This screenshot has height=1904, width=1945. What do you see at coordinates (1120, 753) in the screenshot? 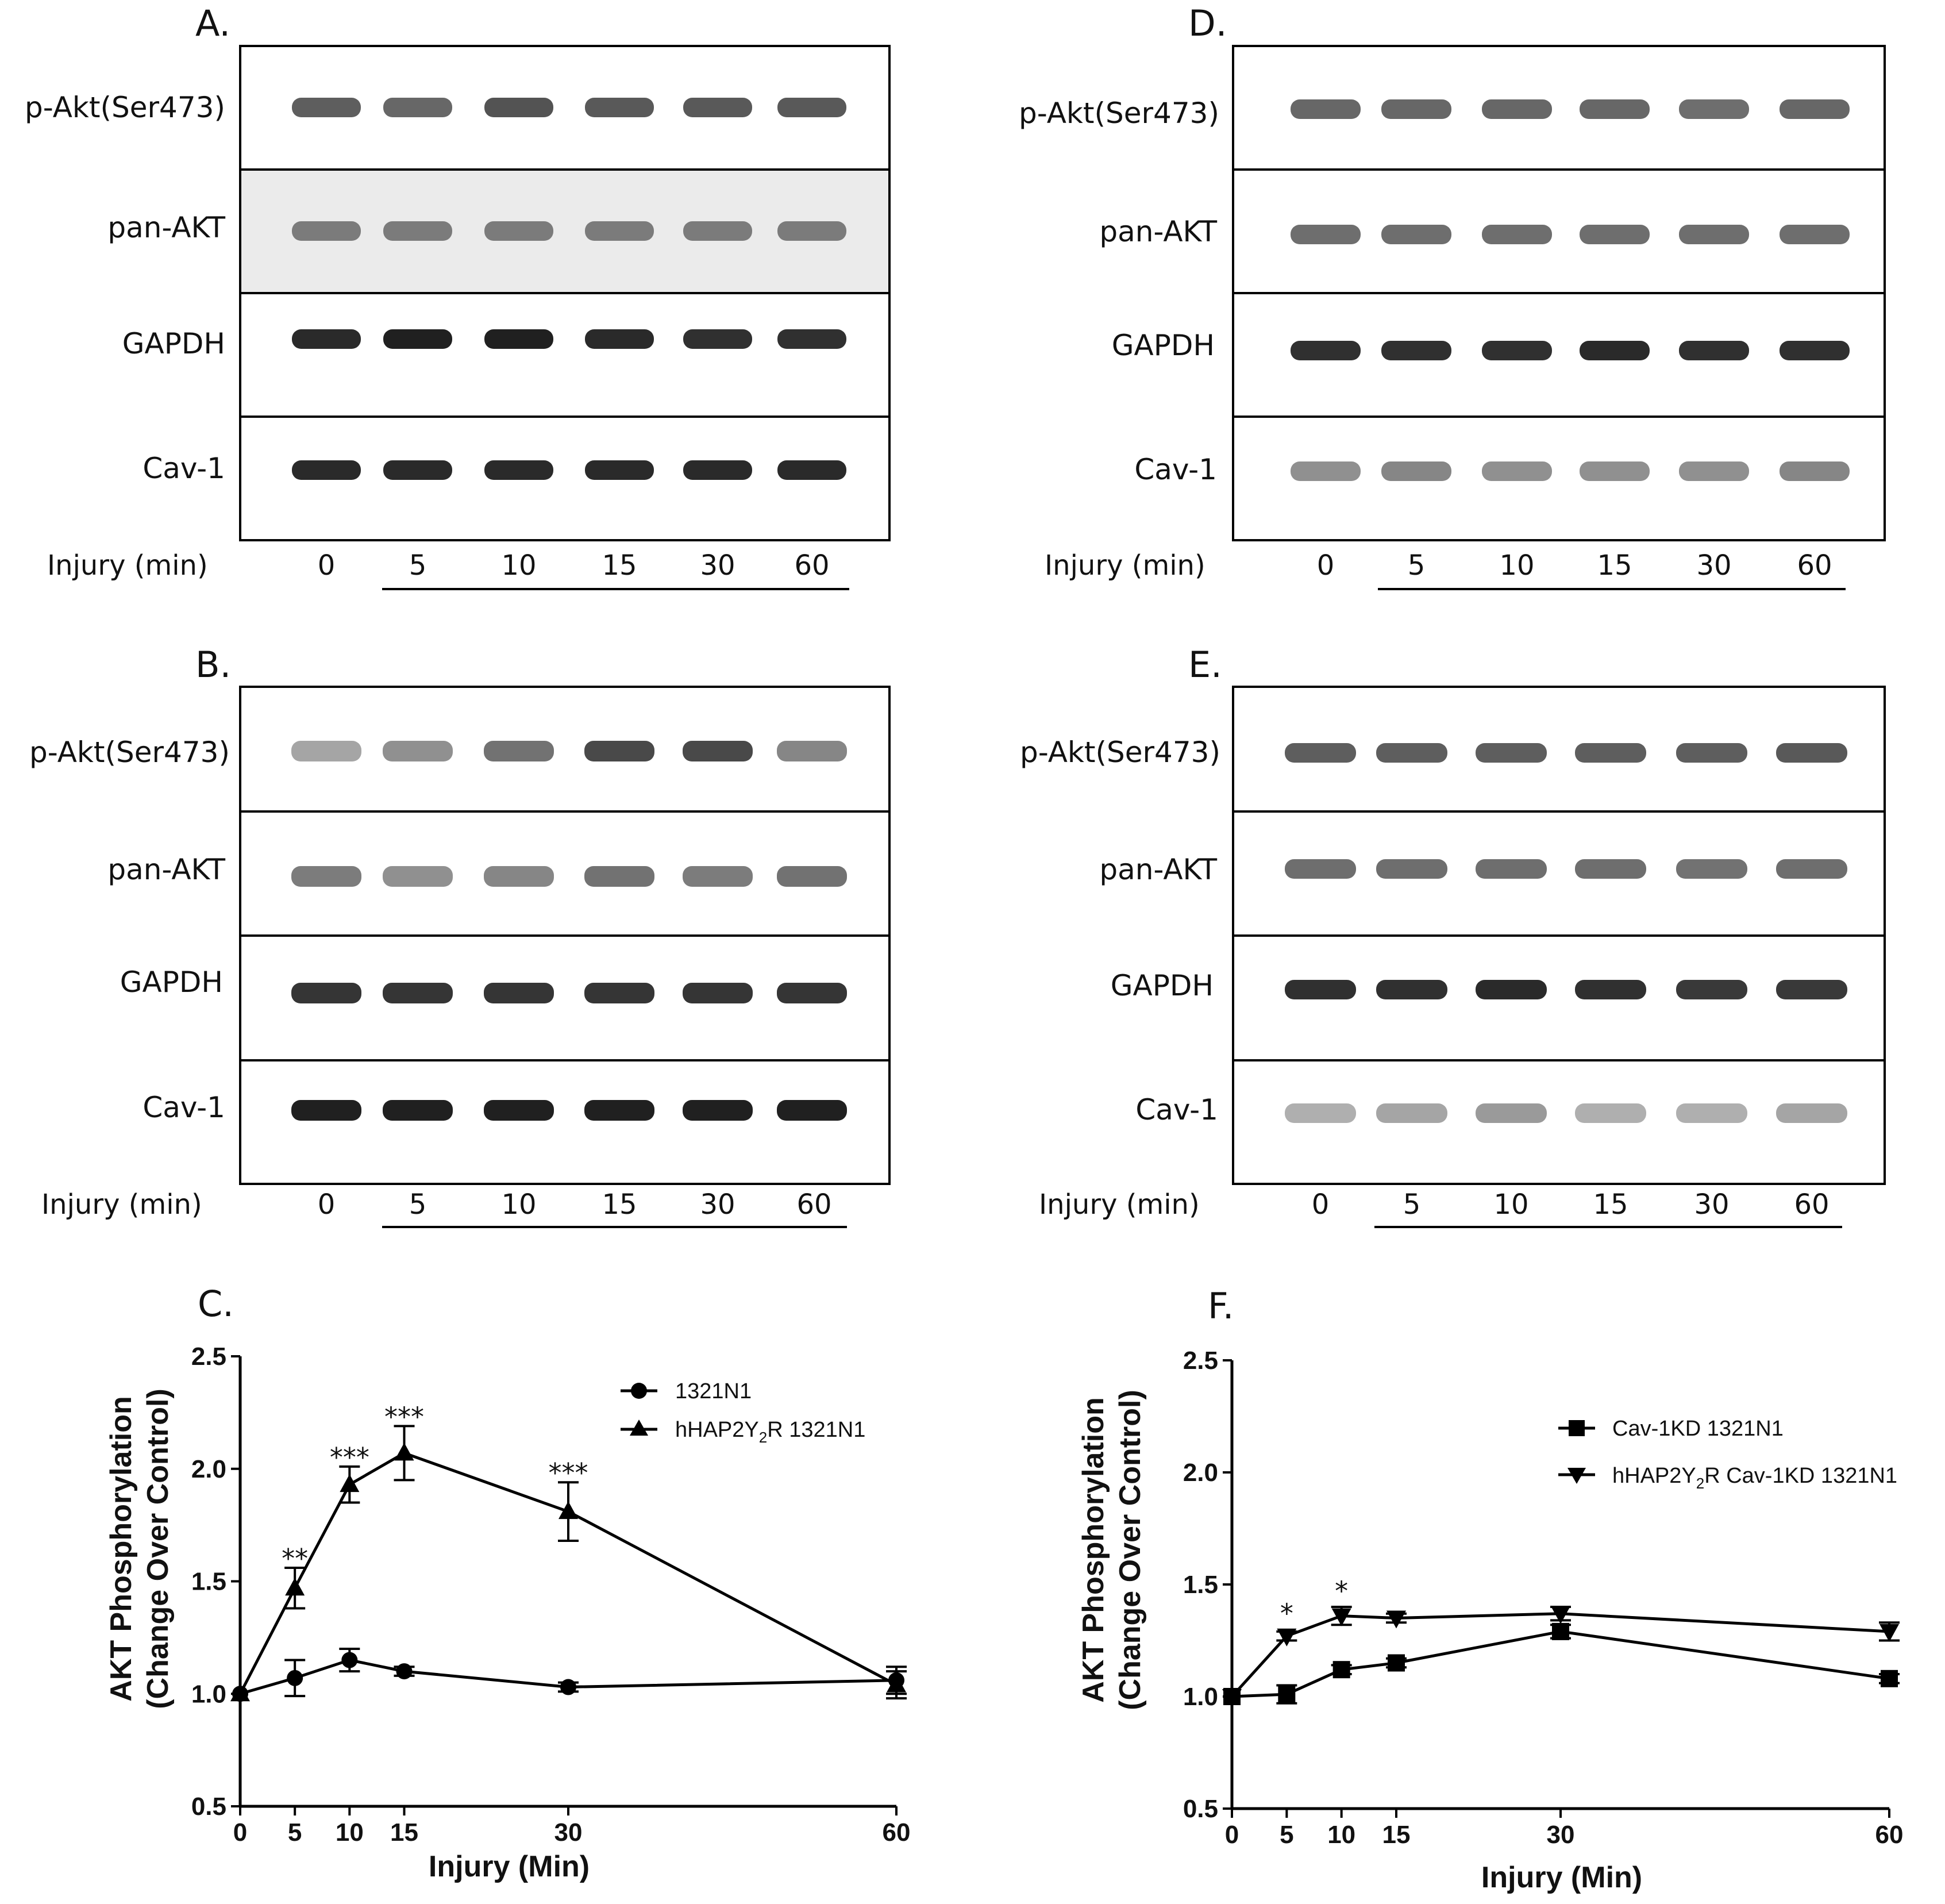
I see `blot-e-row-label-1: p-Akt(Ser473)` at bounding box center [1120, 753].